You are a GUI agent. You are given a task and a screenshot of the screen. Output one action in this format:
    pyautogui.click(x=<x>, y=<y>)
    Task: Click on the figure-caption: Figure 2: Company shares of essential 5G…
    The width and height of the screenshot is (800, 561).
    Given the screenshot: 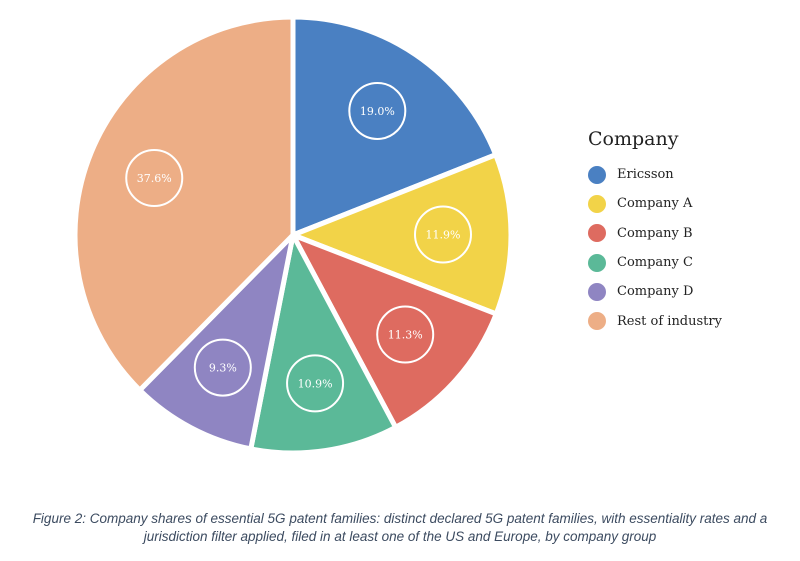 What is the action you would take?
    pyautogui.click(x=400, y=528)
    